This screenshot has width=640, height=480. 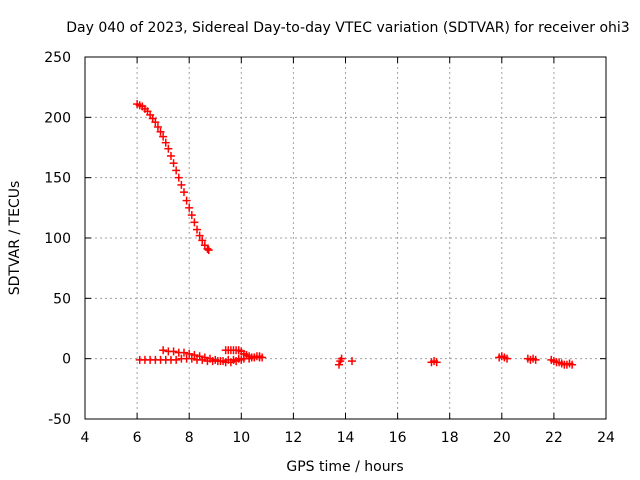 What do you see at coordinates (137, 438) in the screenshot?
I see `x-tick-label: 6` at bounding box center [137, 438].